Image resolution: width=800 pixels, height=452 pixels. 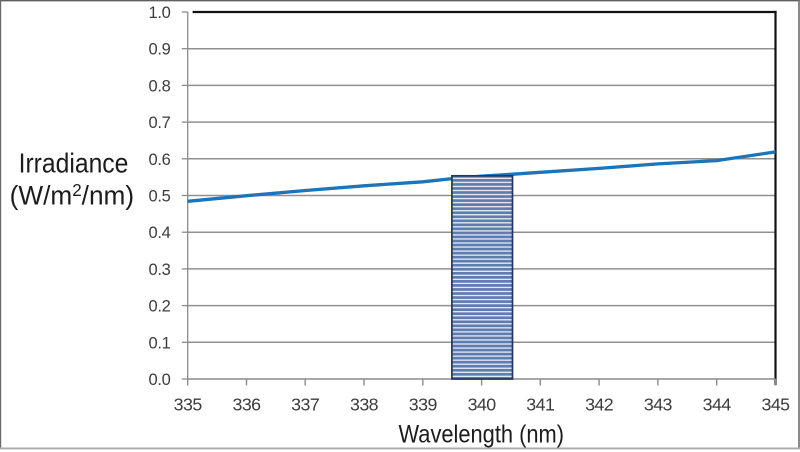 I want to click on svg-text: 0.3, so click(x=159, y=270).